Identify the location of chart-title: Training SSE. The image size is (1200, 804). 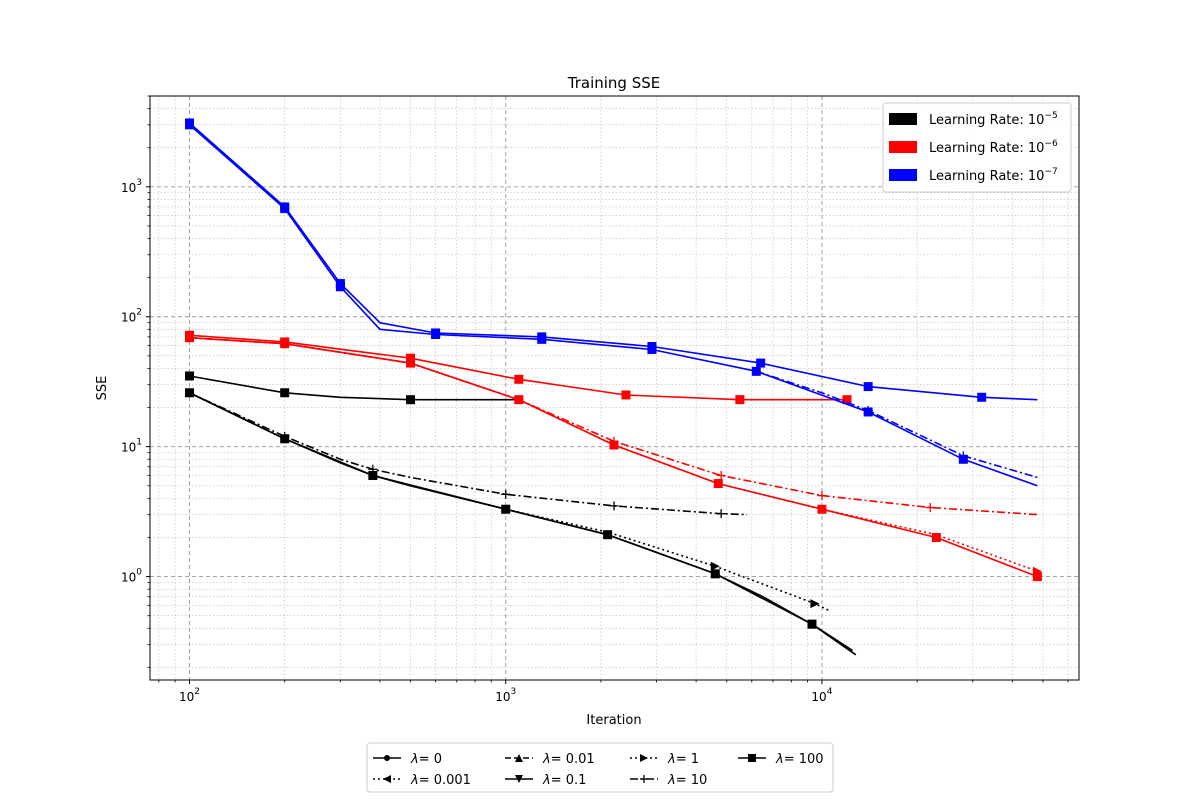
(613, 83).